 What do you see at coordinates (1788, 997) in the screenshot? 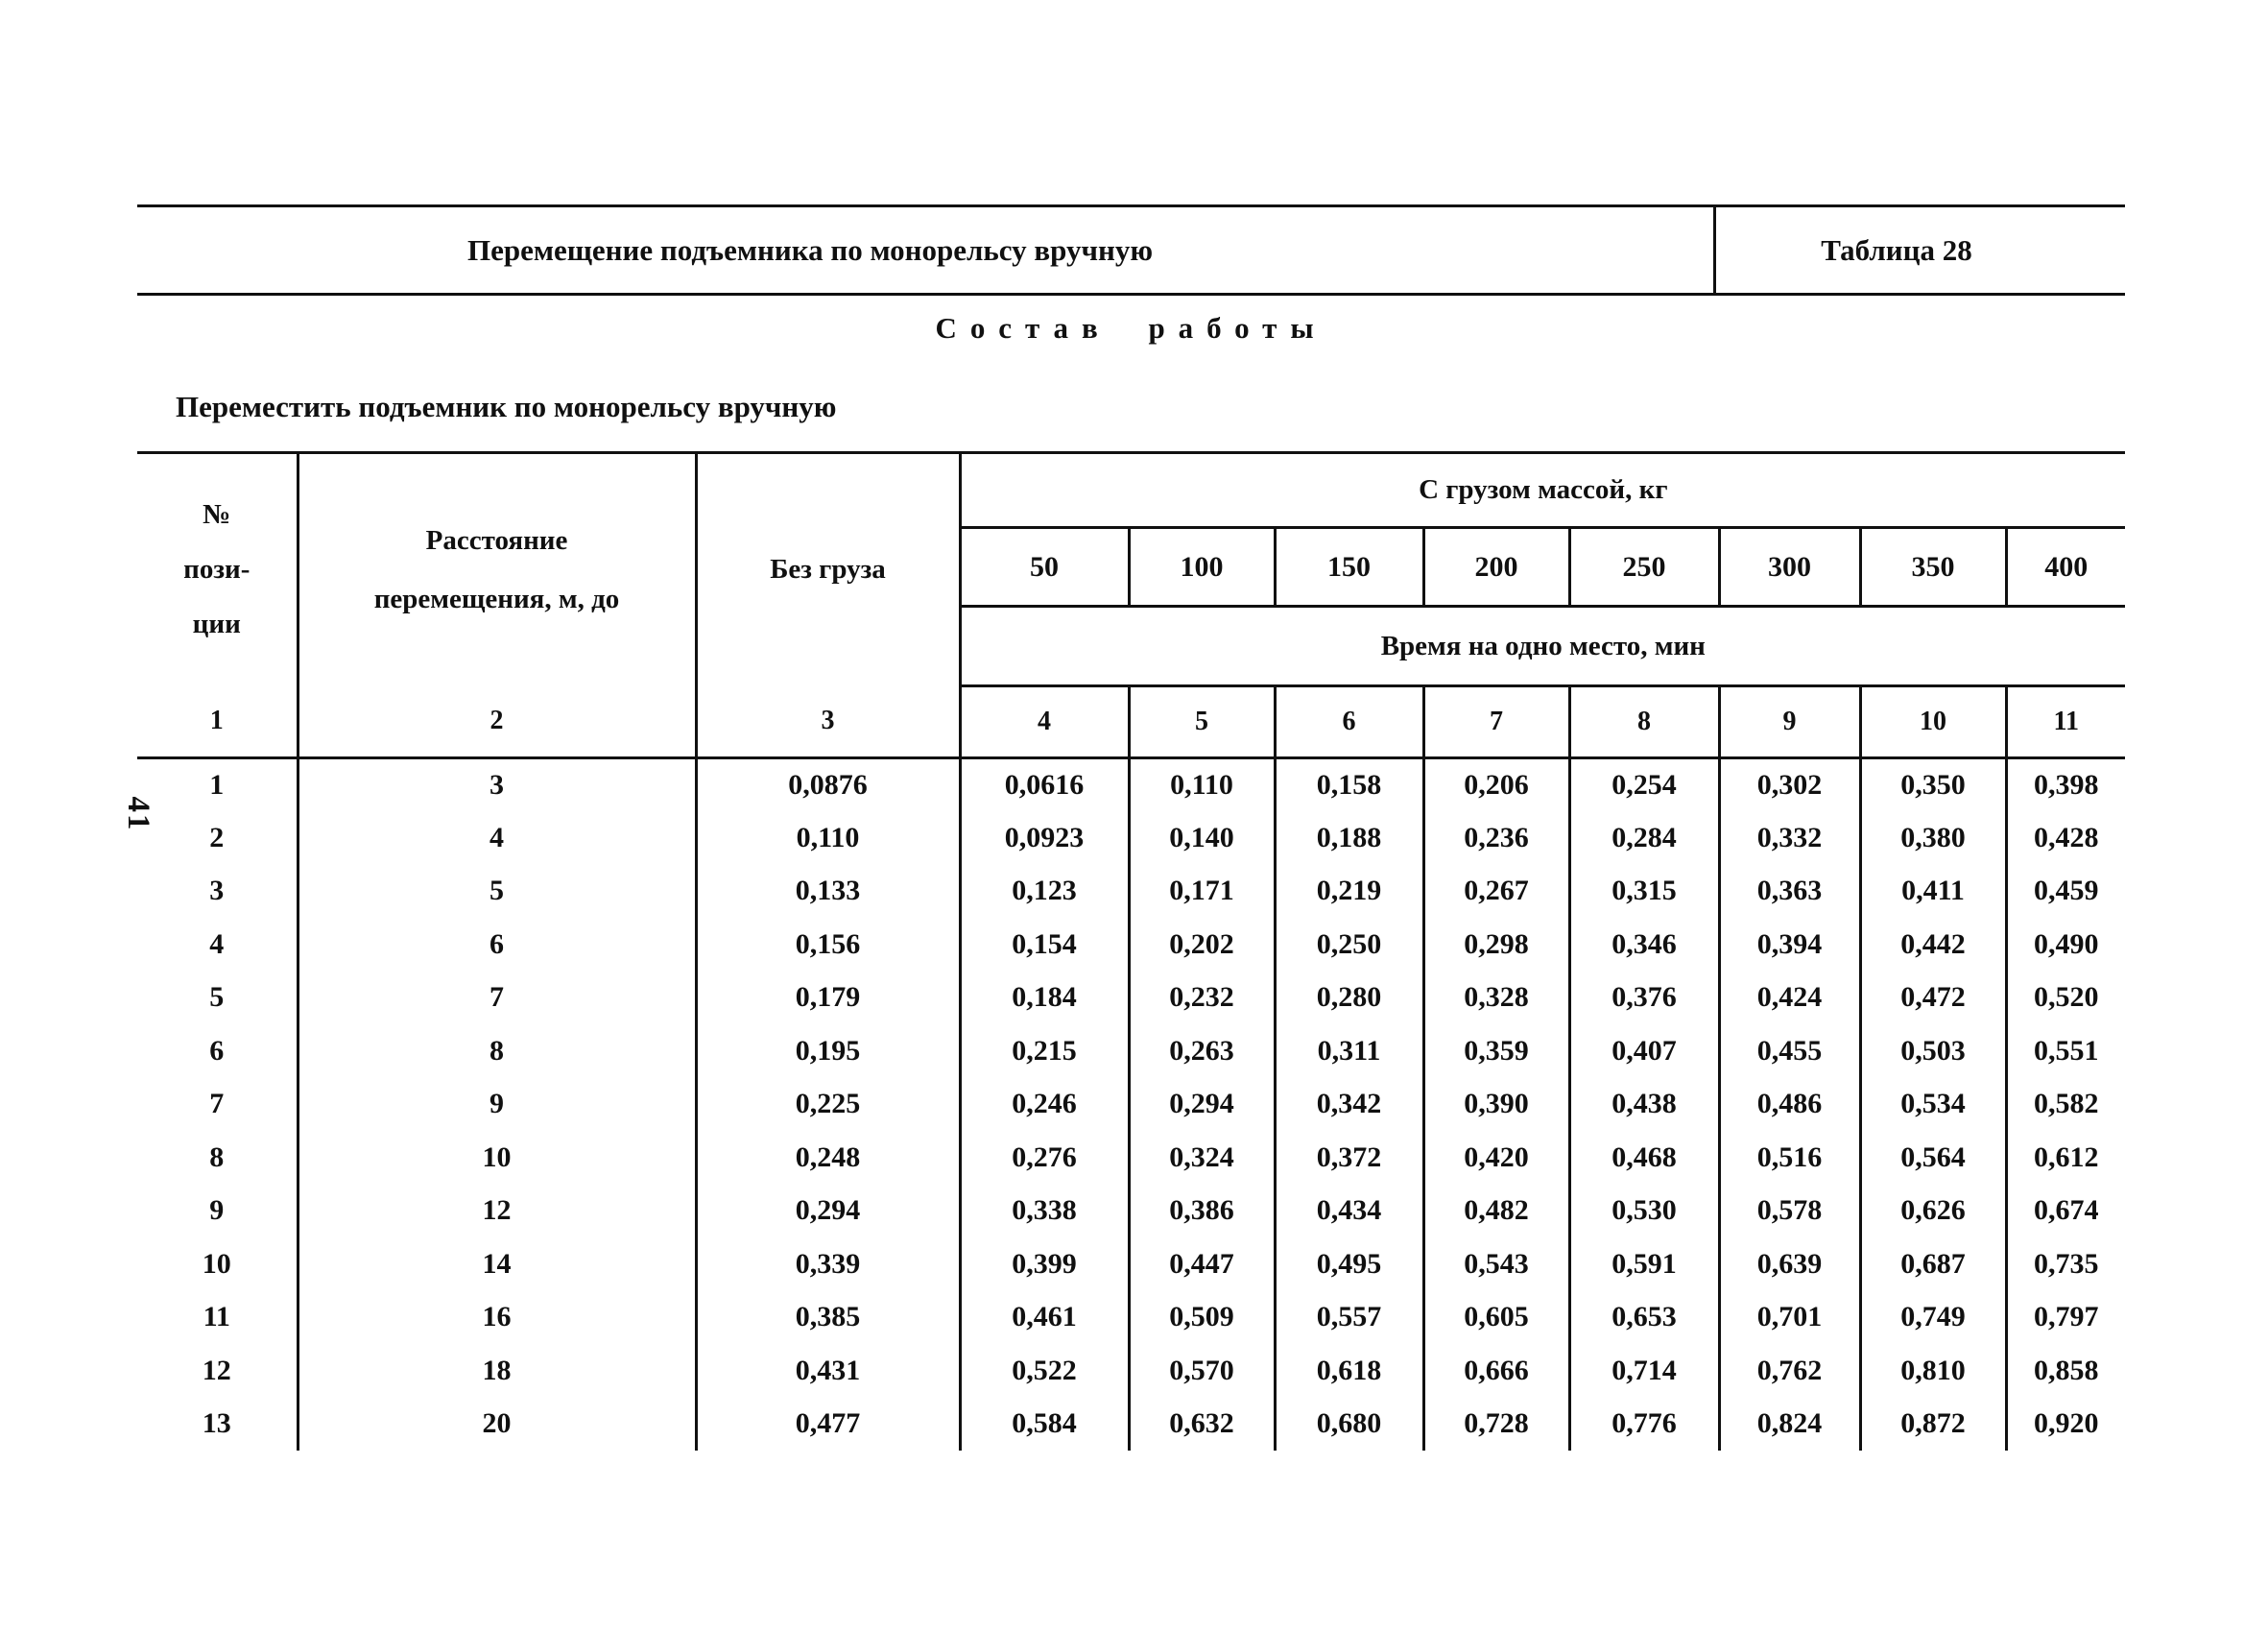
I see `data-cell: 0,424` at bounding box center [1788, 997].